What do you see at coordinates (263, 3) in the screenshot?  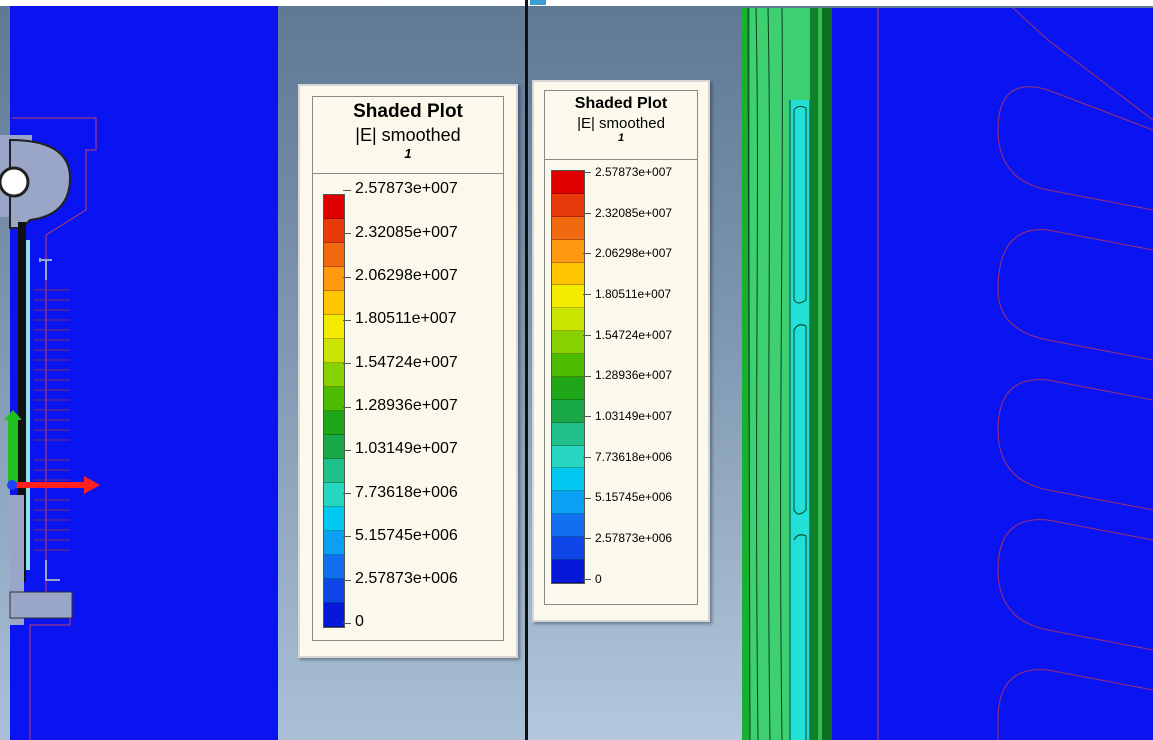 I see `viewport-top-edge` at bounding box center [263, 3].